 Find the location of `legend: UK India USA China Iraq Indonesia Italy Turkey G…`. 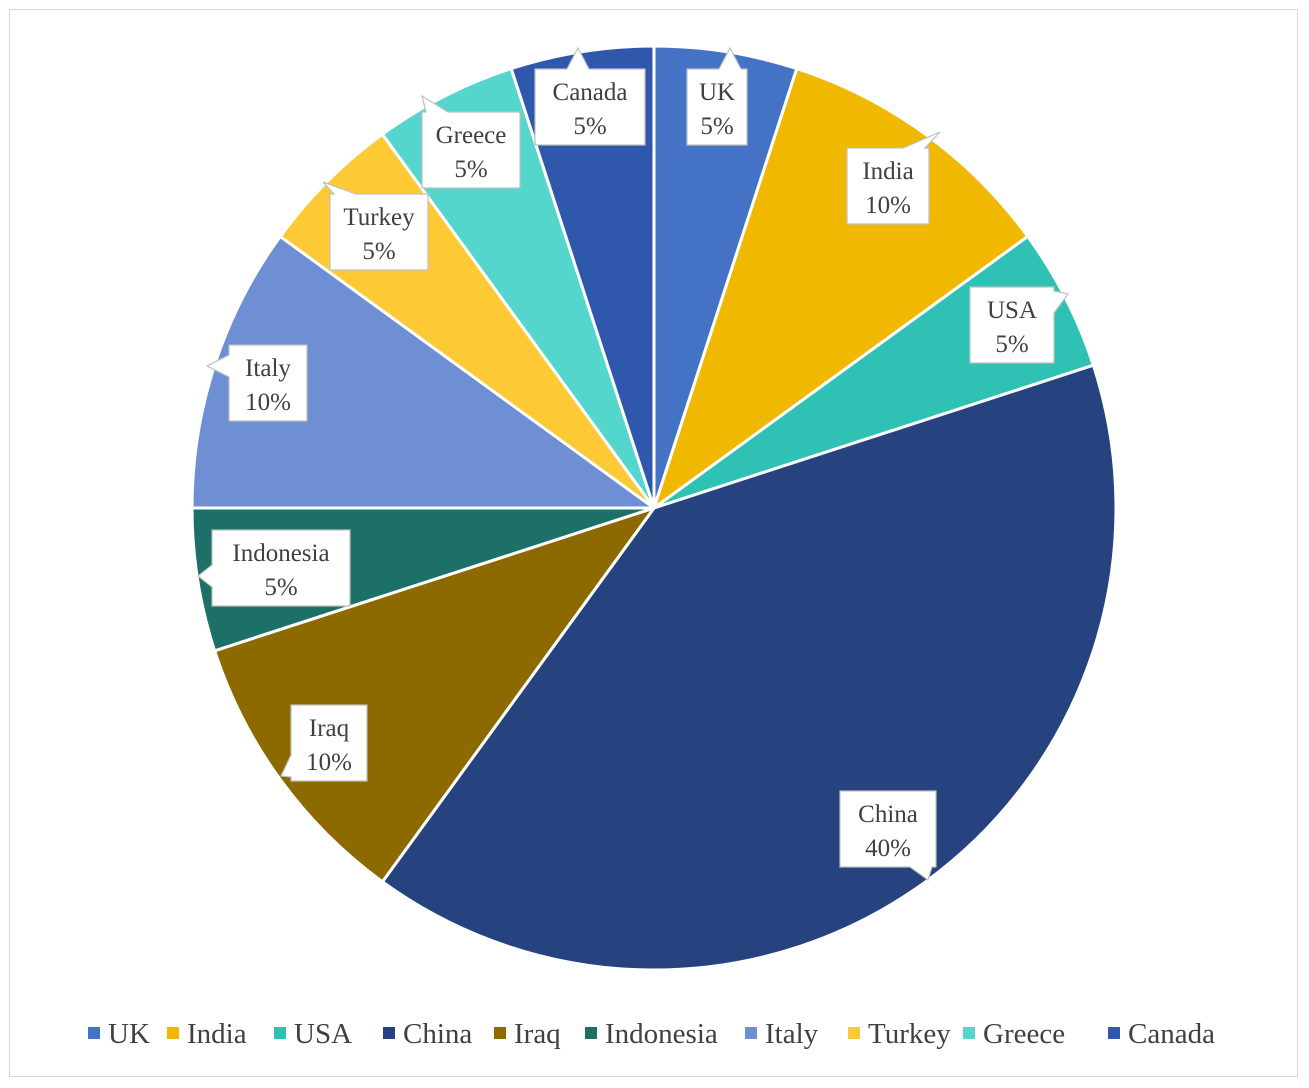

legend: UK India USA China Iraq Indonesia Italy Turkey G… is located at coordinates (651, 1034).